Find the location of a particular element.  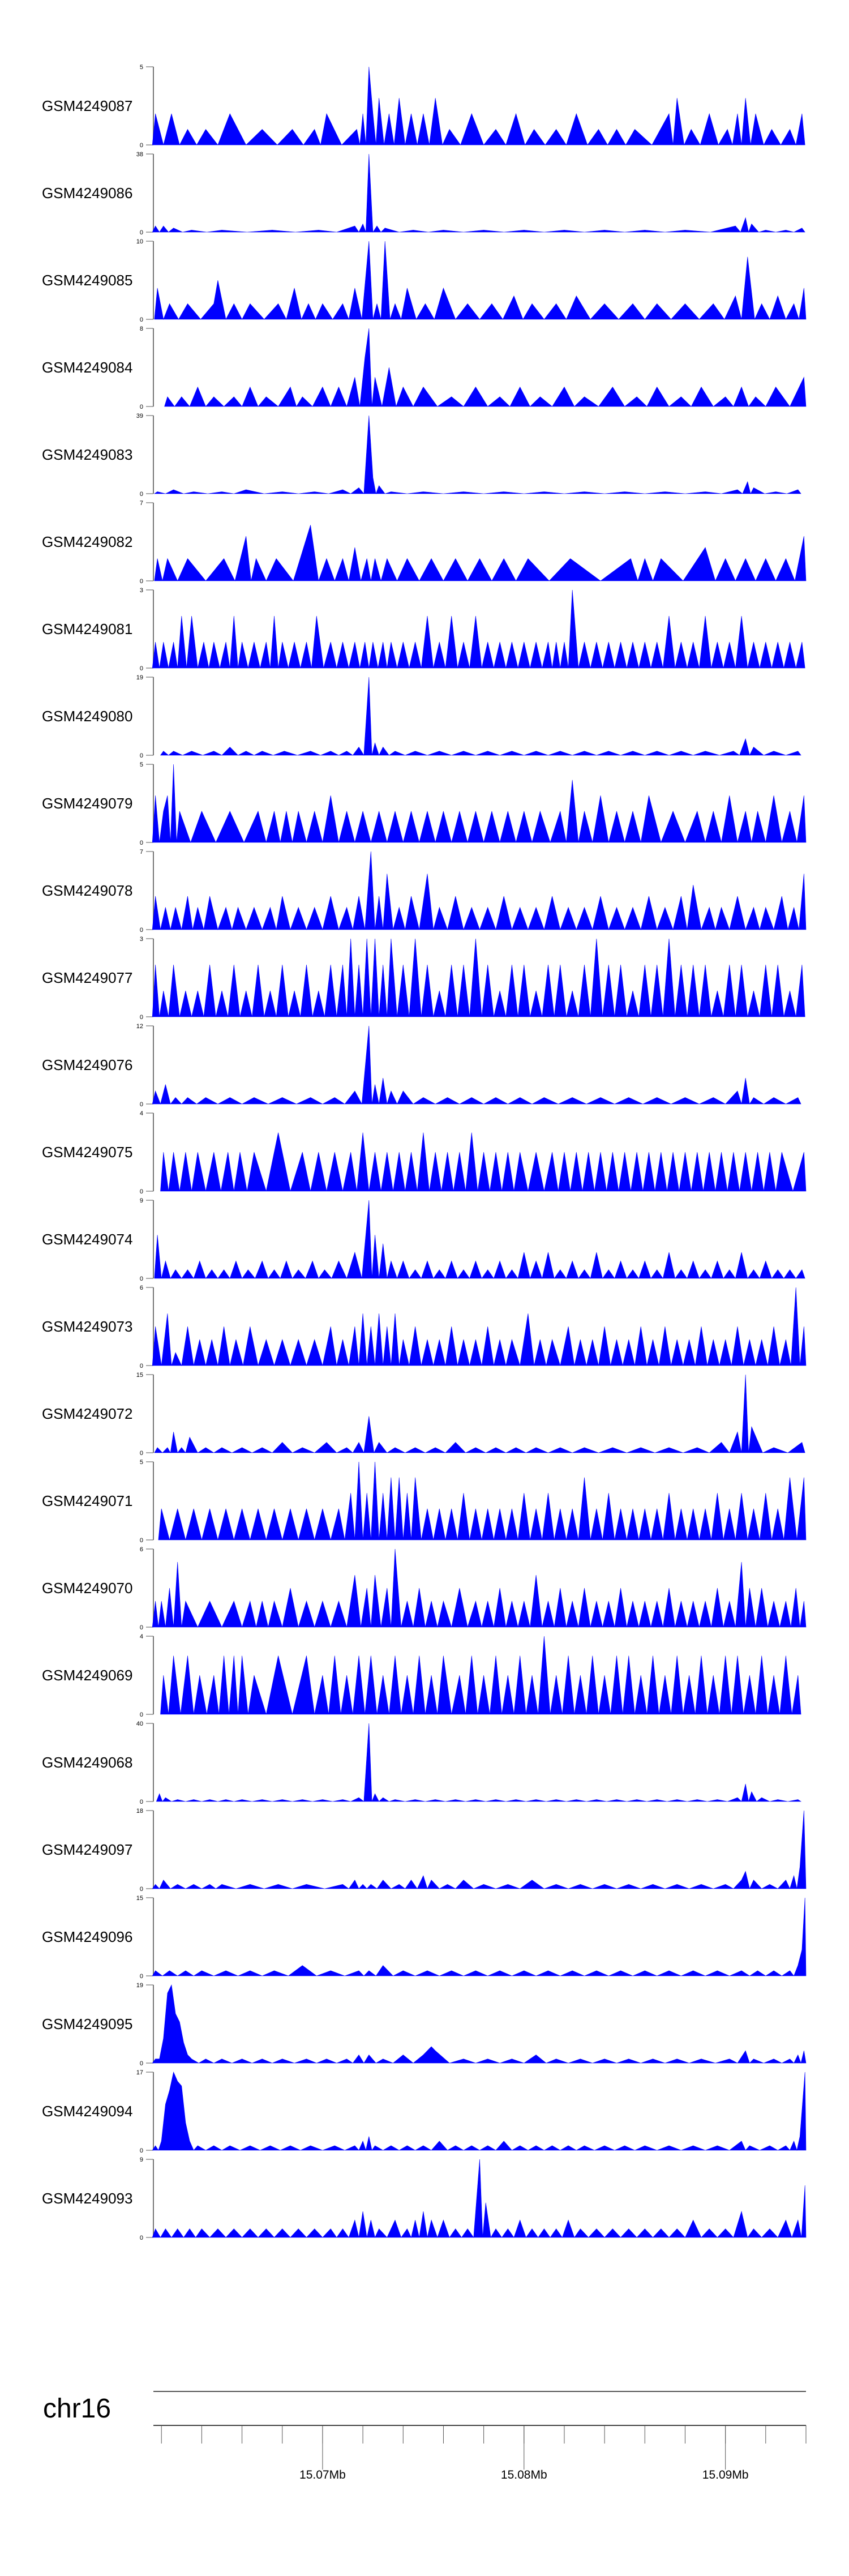

track-label: GSM4249079 is located at coordinates (87, 803).